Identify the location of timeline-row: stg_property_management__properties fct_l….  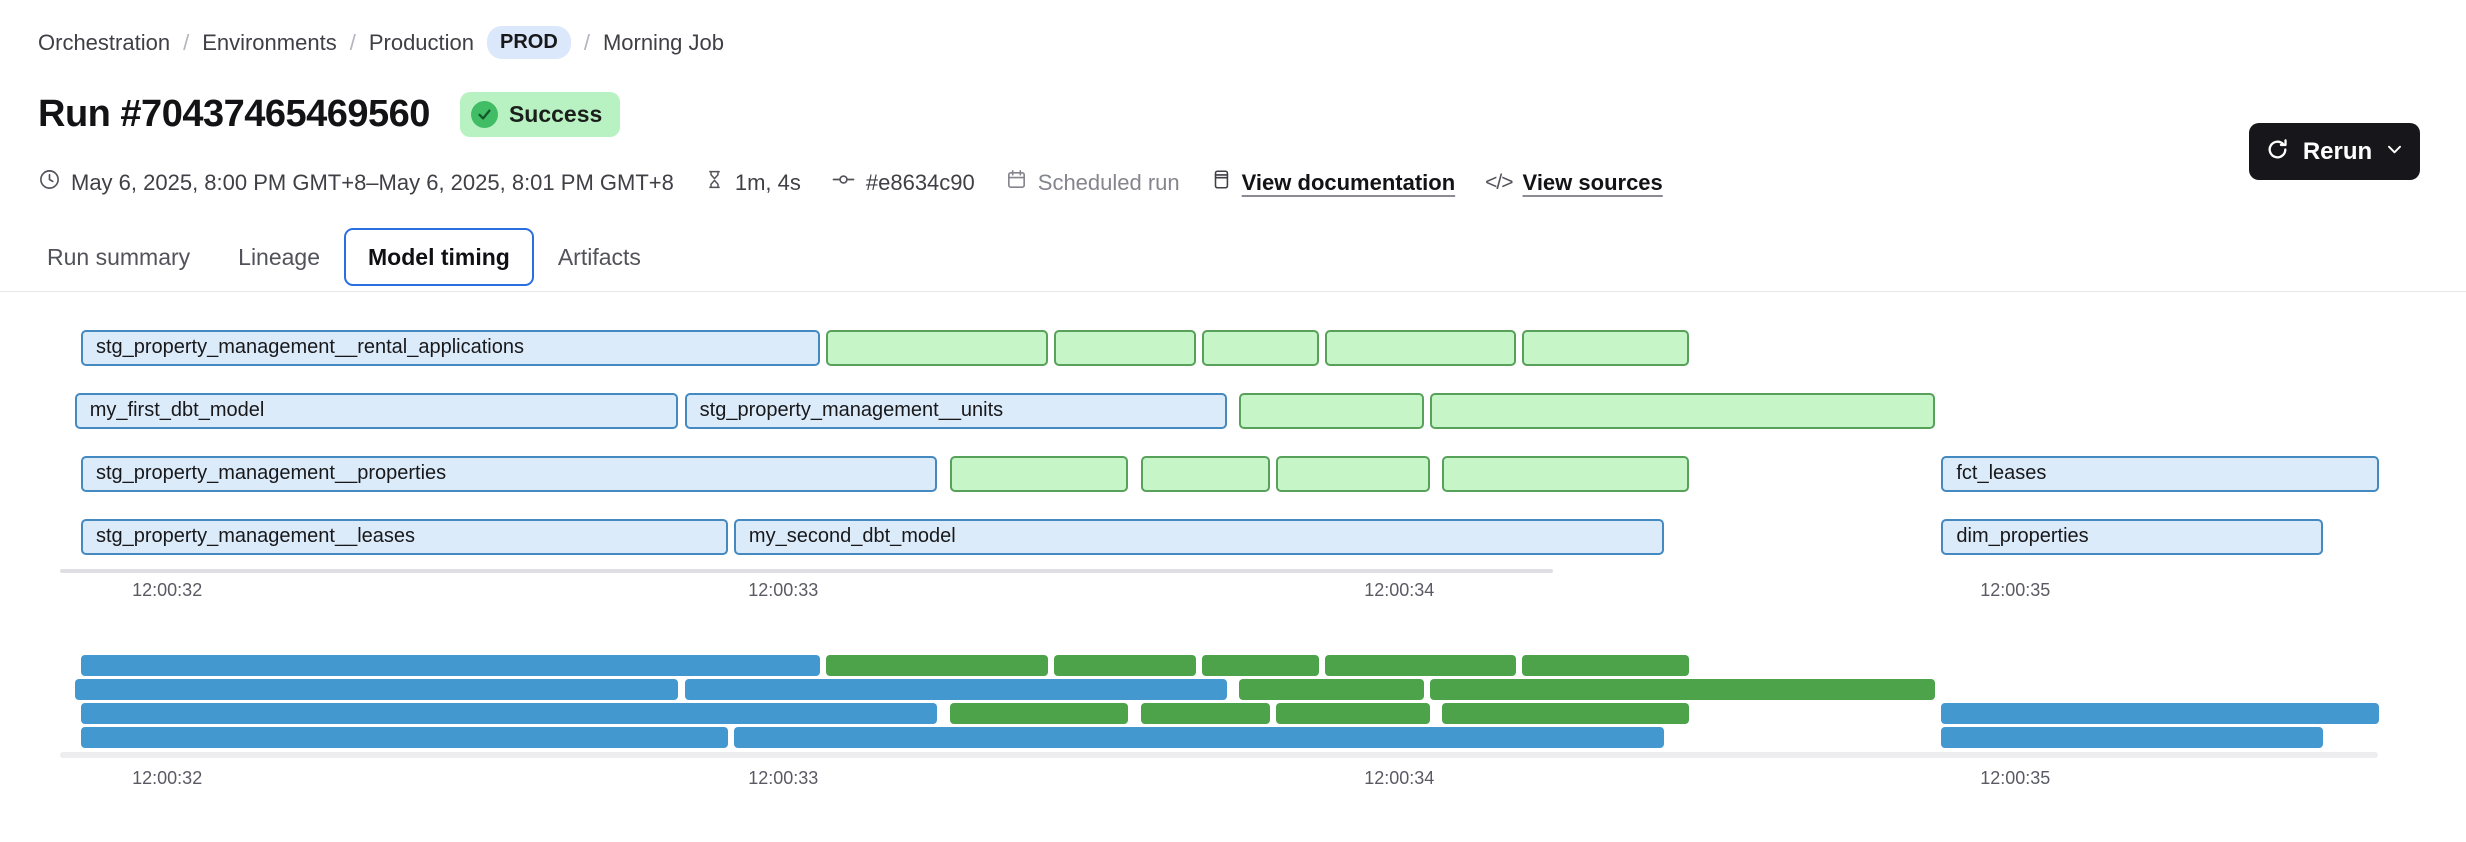
(1220, 474).